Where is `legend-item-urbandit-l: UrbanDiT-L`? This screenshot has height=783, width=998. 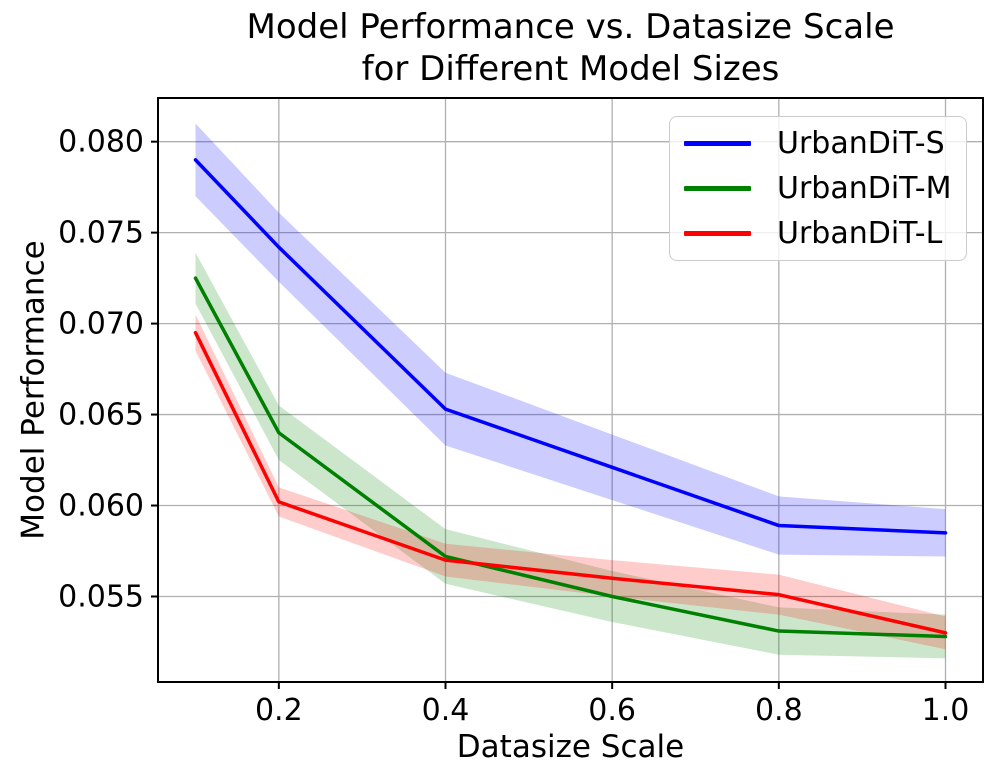 legend-item-urbandit-l: UrbanDiT-L is located at coordinates (818, 233).